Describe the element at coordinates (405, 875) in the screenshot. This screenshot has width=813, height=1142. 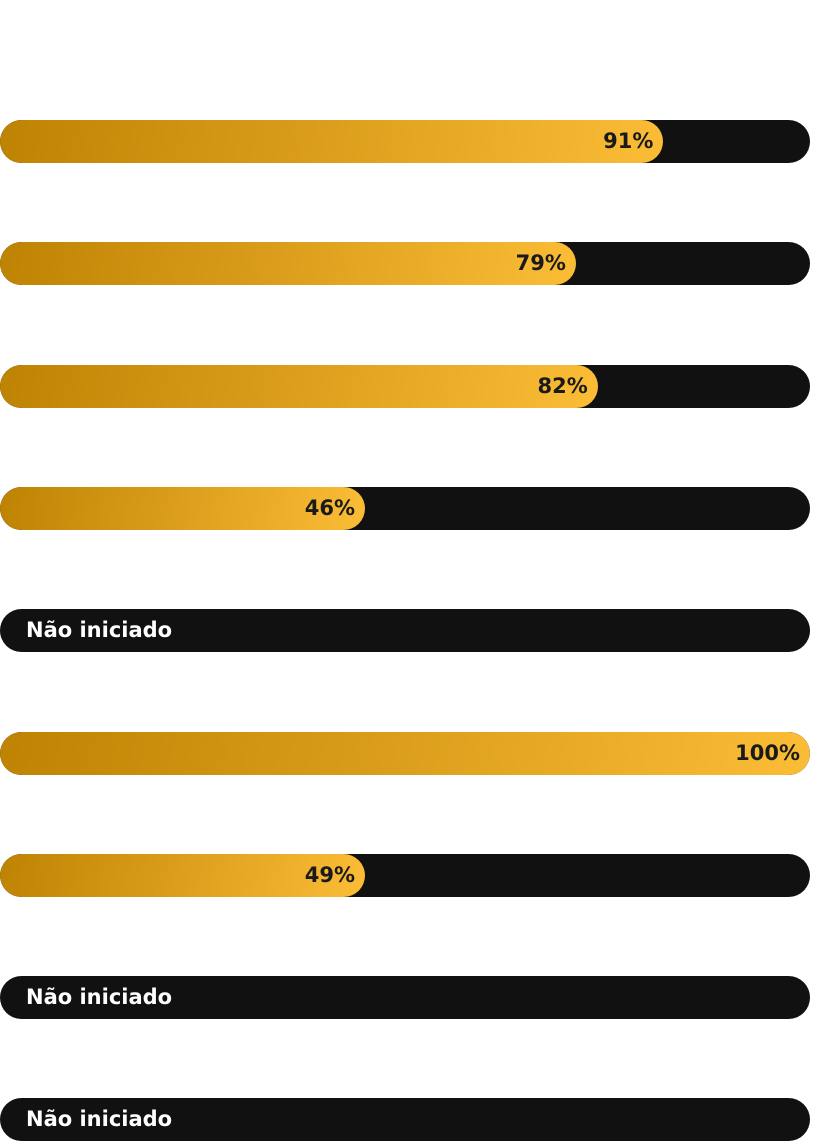
I see `progress-bar: 49%` at that location.